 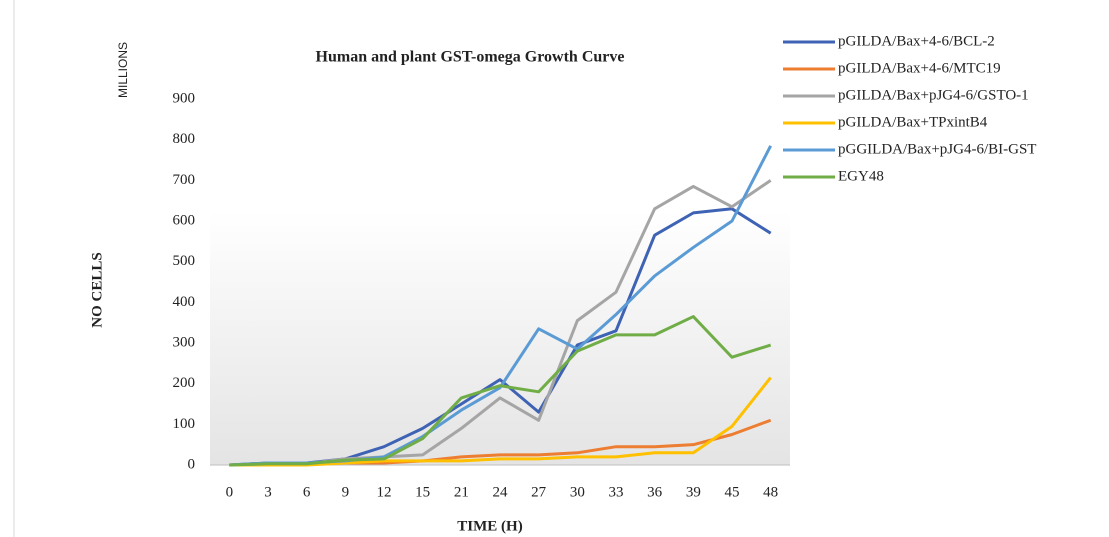 What do you see at coordinates (192, 464) in the screenshot?
I see `y-tick-label: 0` at bounding box center [192, 464].